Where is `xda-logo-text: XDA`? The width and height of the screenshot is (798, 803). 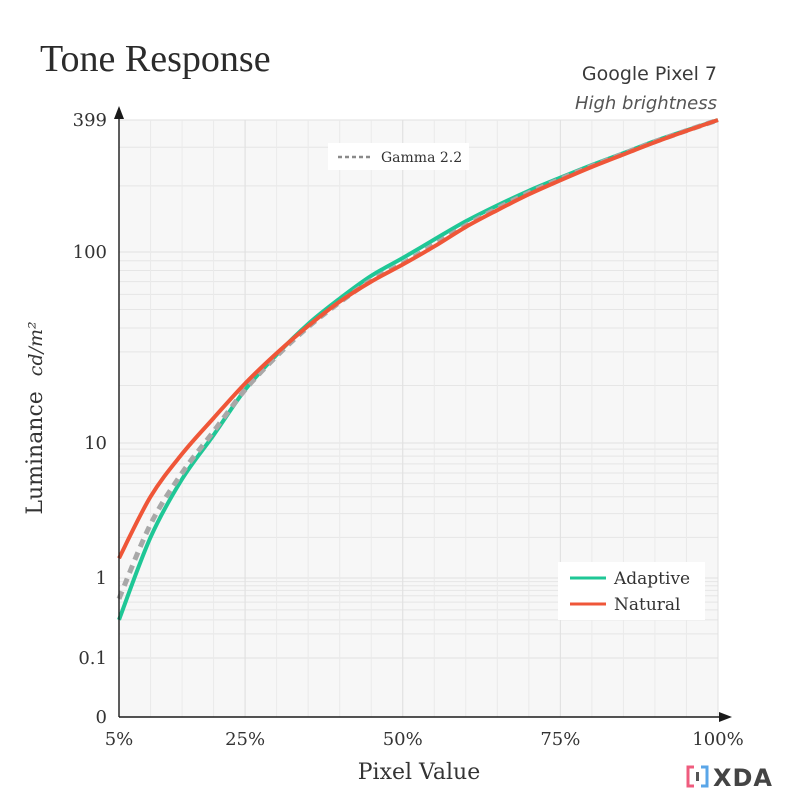
xda-logo-text: XDA is located at coordinates (743, 778).